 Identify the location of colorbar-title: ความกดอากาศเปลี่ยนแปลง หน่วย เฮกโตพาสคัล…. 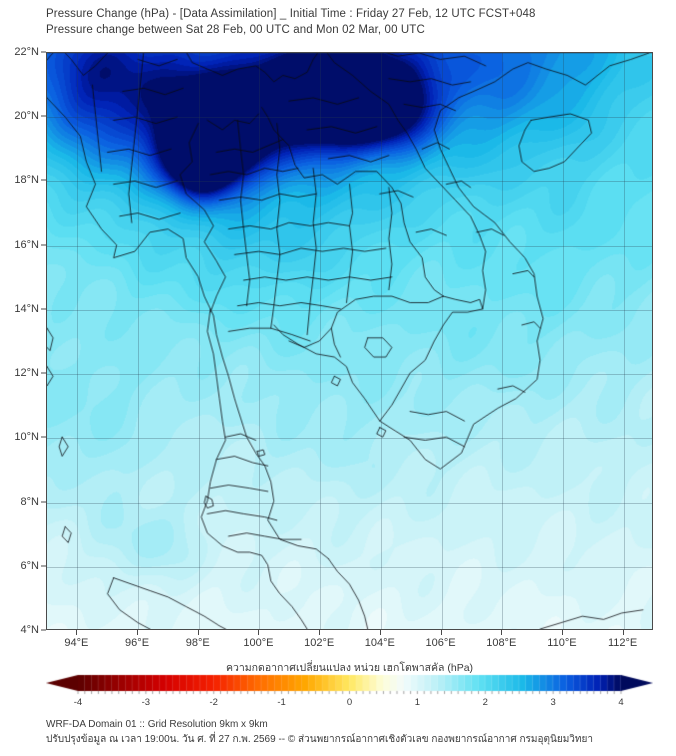
(349, 668).